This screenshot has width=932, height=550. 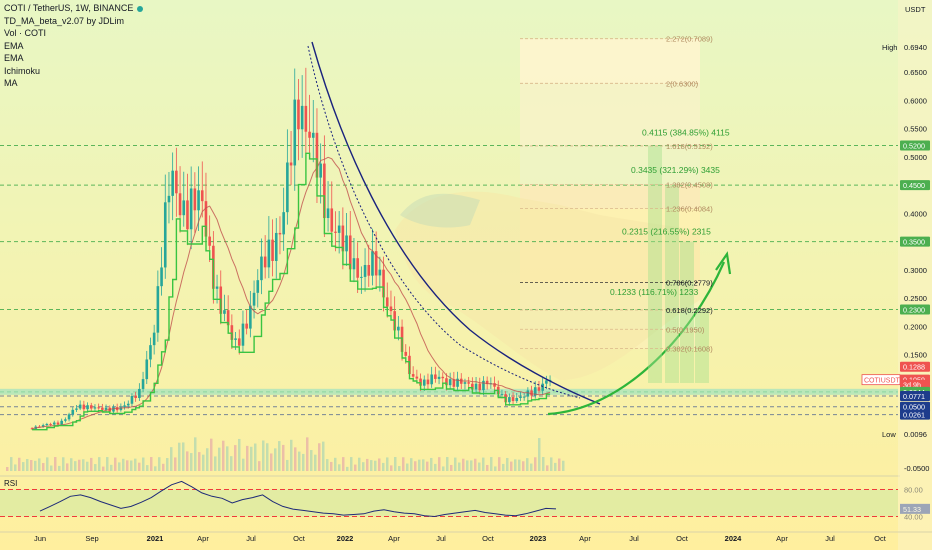 I want to click on legend-indicator: Ichimoku, so click(x=22, y=70).